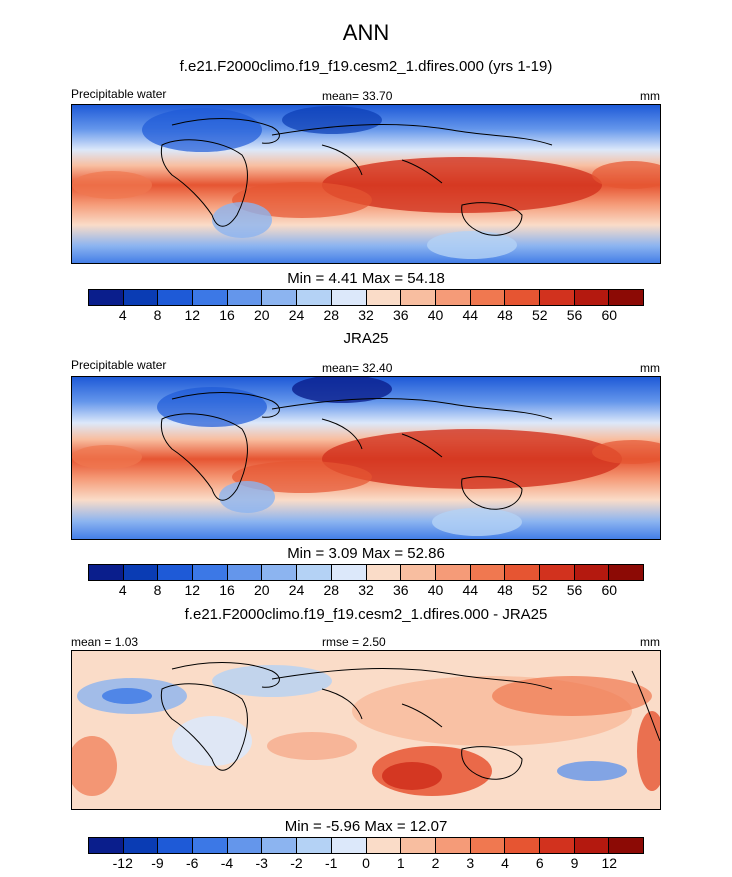 The width and height of the screenshot is (732, 877). I want to click on panel-1-colorbar-ticks: 4 8 12 16 20 24 28 32 36 40 44 48 52 56 60, so click(366, 316).